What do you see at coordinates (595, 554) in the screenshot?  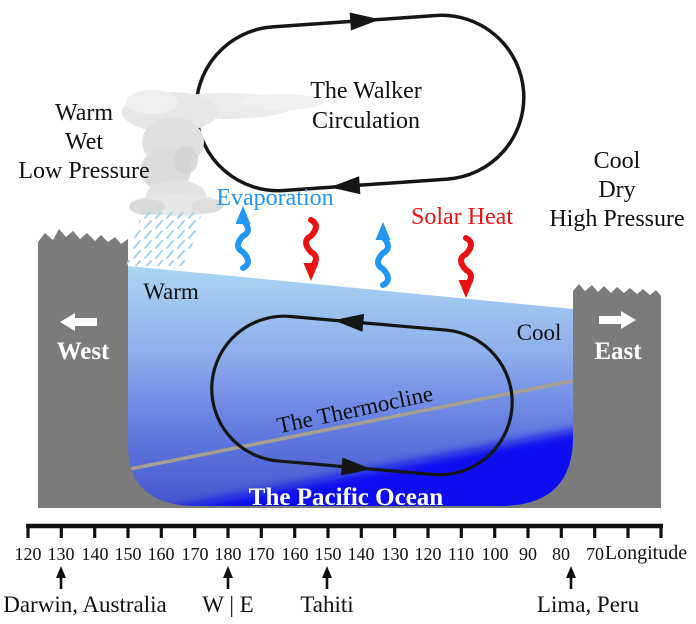 I see `tick-label: 70` at bounding box center [595, 554].